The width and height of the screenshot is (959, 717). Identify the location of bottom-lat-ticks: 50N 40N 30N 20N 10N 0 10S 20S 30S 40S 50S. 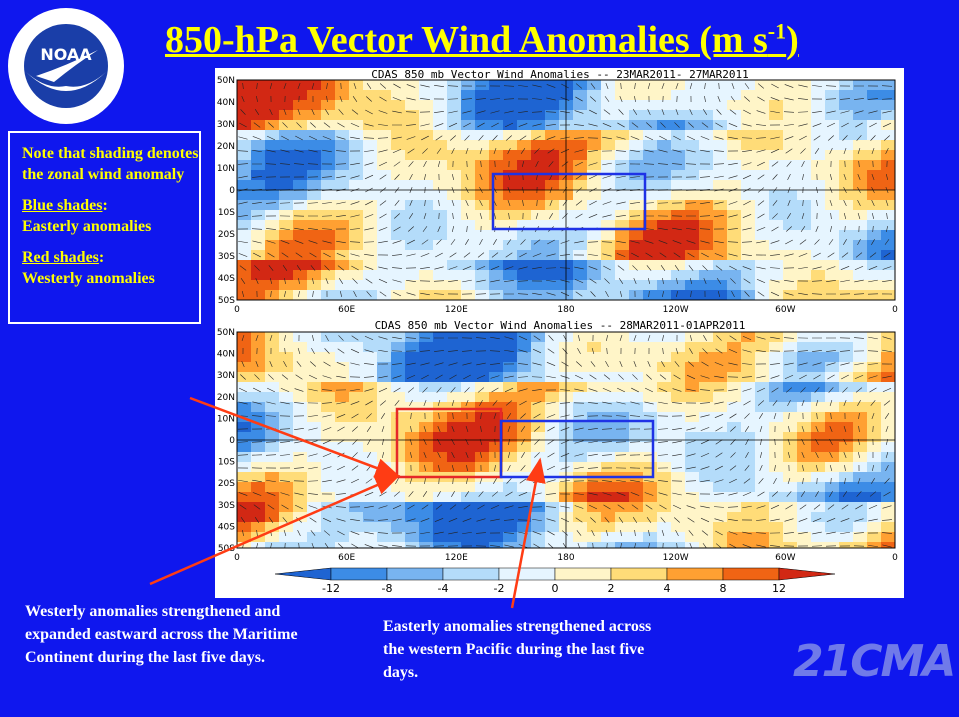
(226, 441).